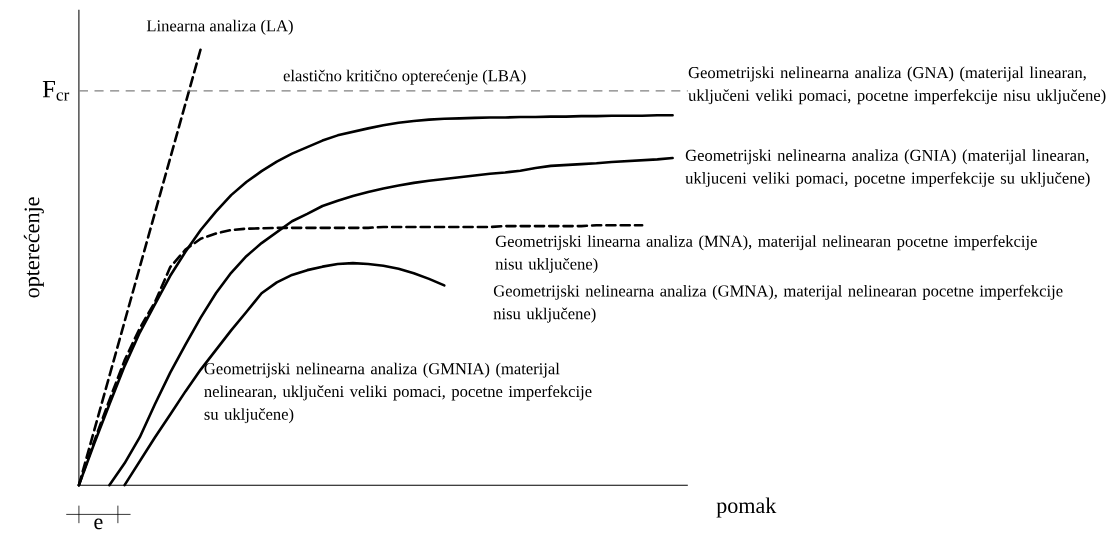 The image size is (1107, 540). What do you see at coordinates (746, 507) in the screenshot?
I see `x-axis-title: pomak` at bounding box center [746, 507].